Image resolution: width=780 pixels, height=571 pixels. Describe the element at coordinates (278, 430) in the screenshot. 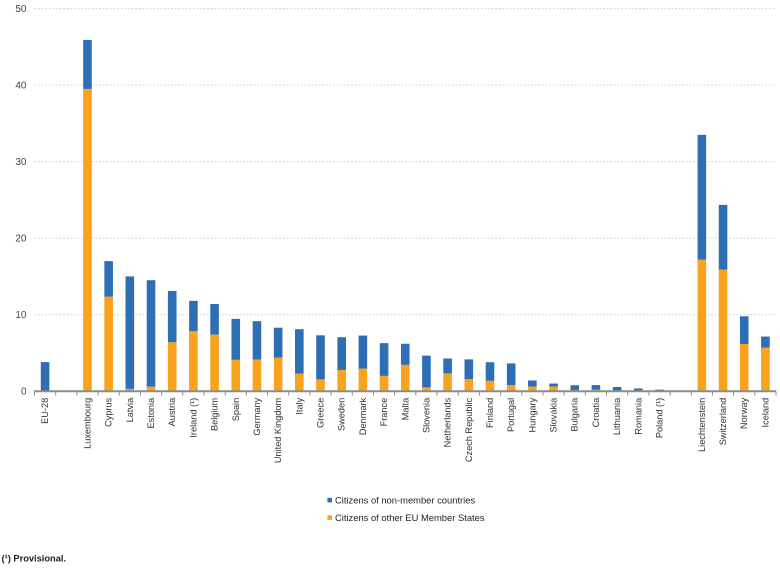

I see `svg-text: United Kingdom` at that location.